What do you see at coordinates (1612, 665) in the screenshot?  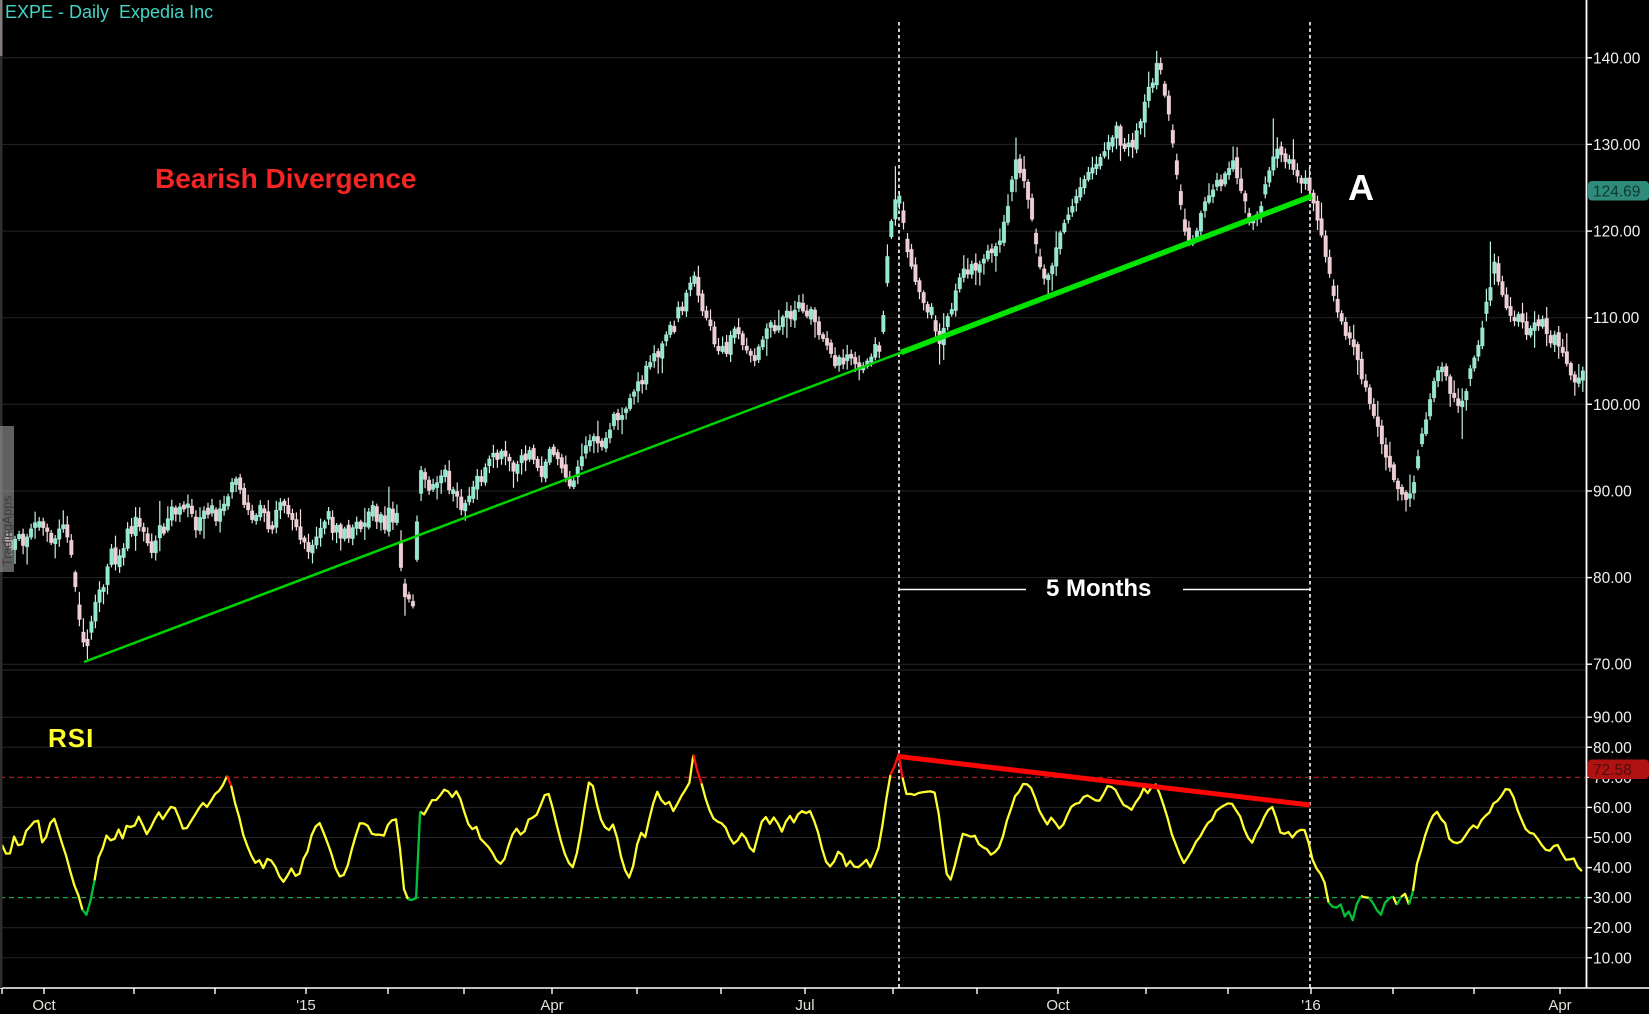 I see `svg-text: 70.00` at bounding box center [1612, 665].